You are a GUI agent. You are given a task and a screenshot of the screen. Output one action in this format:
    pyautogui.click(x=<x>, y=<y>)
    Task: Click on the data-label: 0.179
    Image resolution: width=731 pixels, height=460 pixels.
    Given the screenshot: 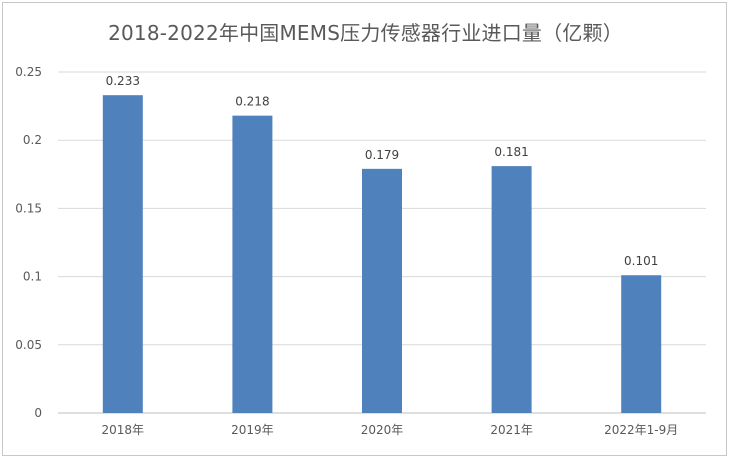 What is the action you would take?
    pyautogui.click(x=382, y=155)
    